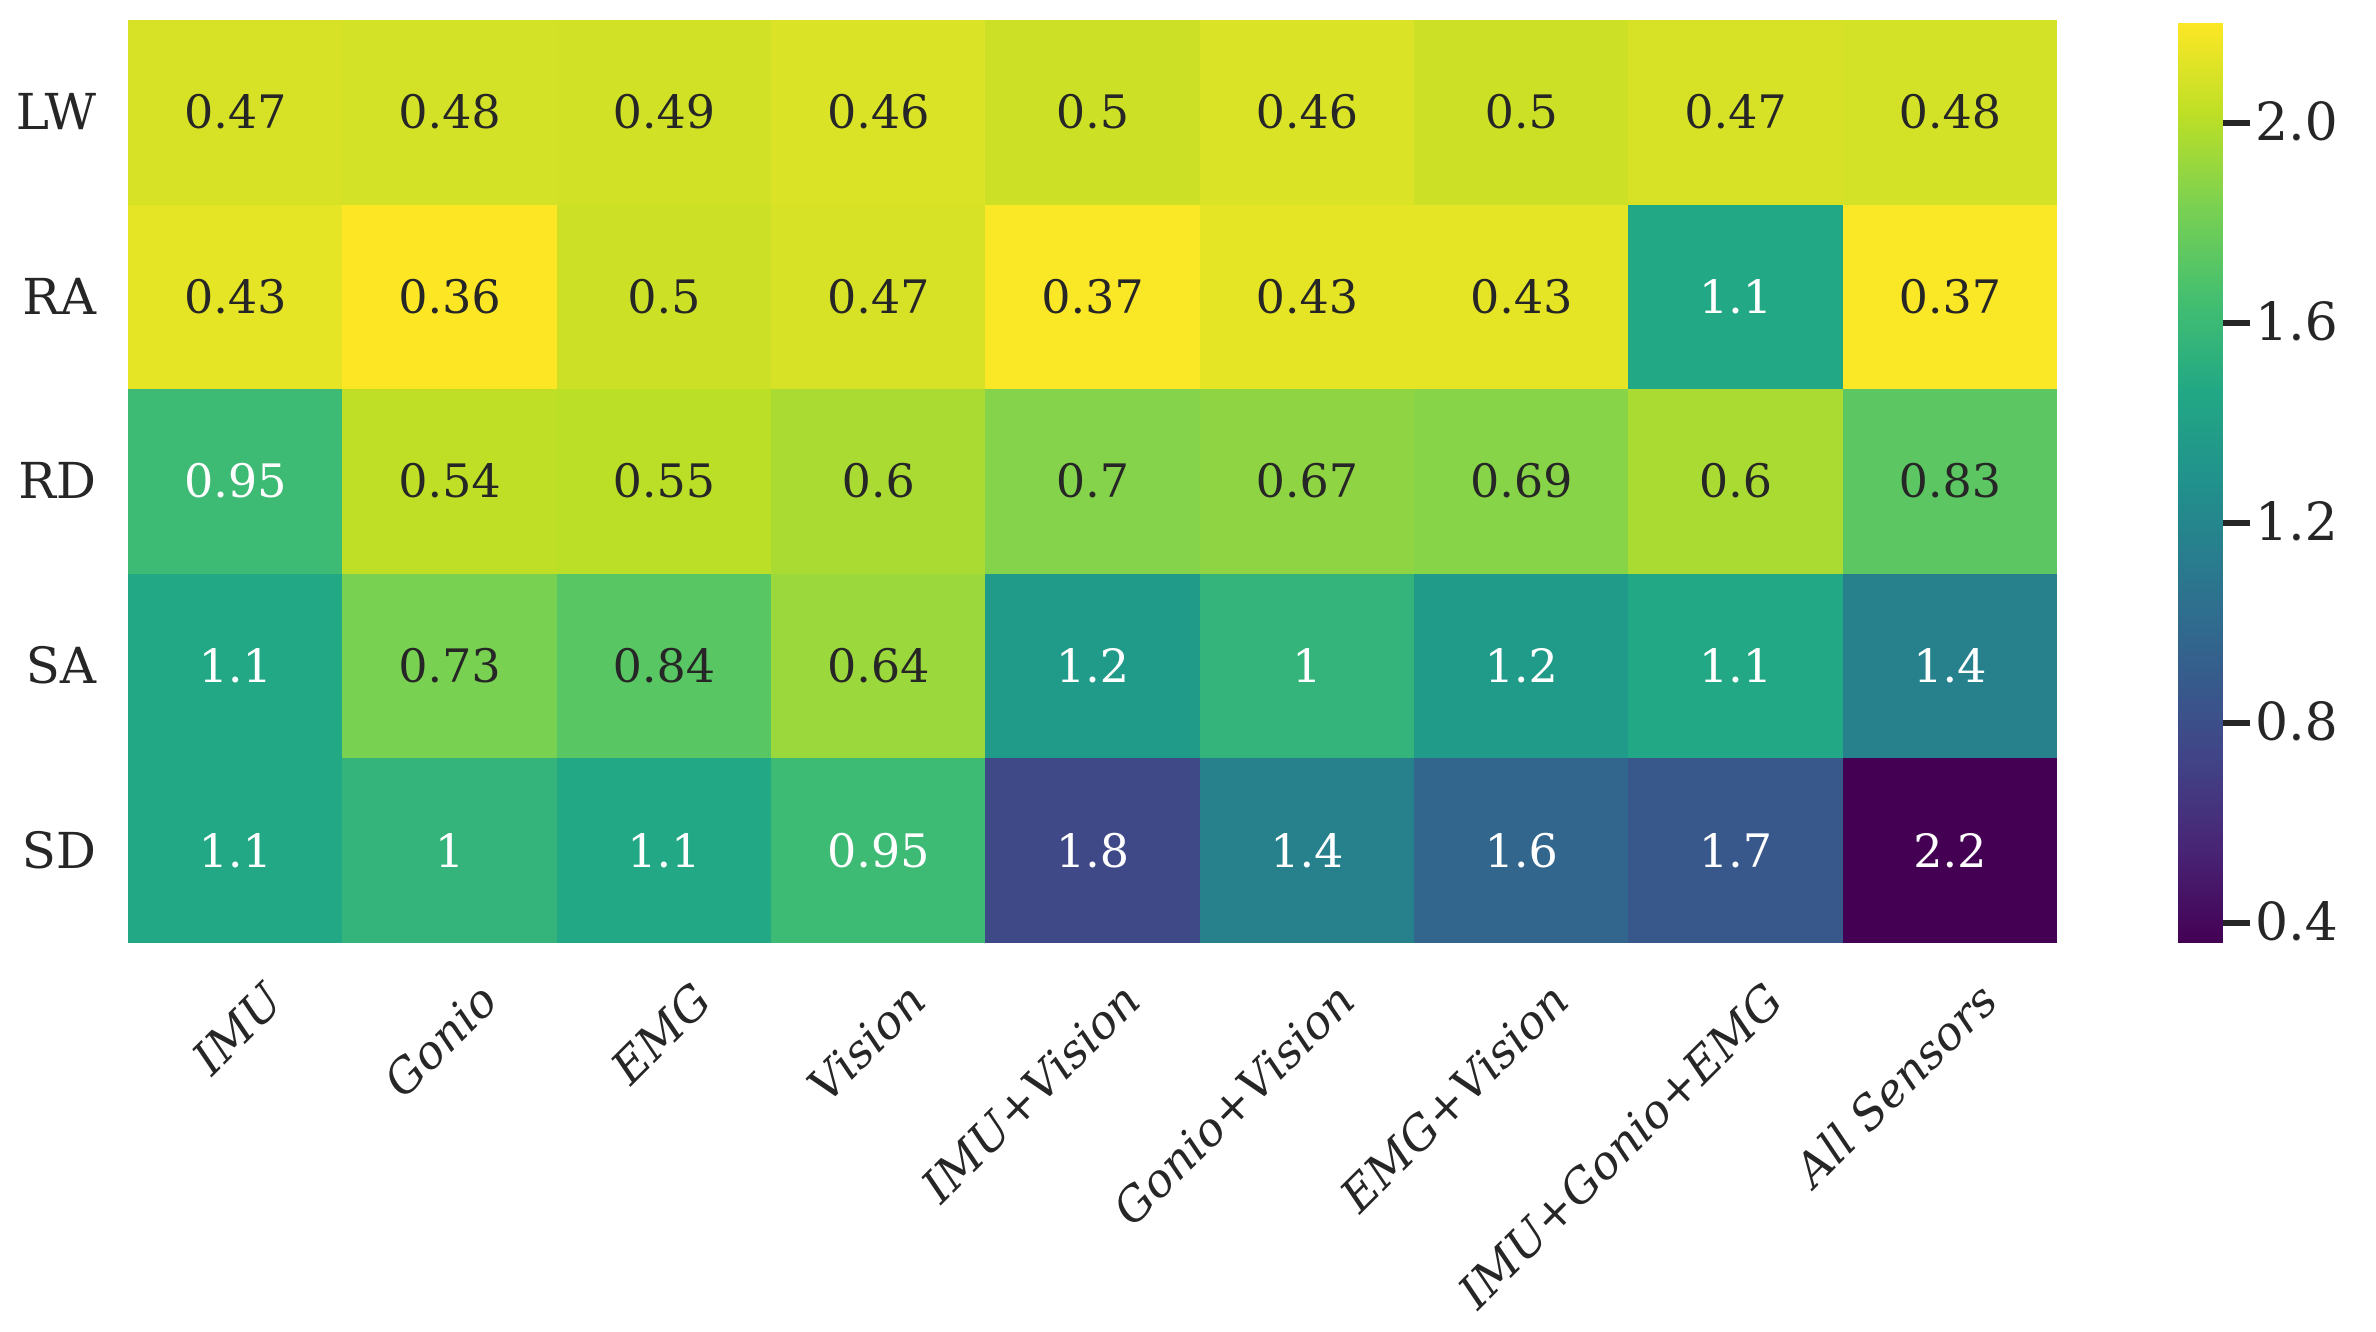 The height and width of the screenshot is (1332, 2376). Describe the element at coordinates (59, 296) in the screenshot. I see `row-label: RA` at that location.